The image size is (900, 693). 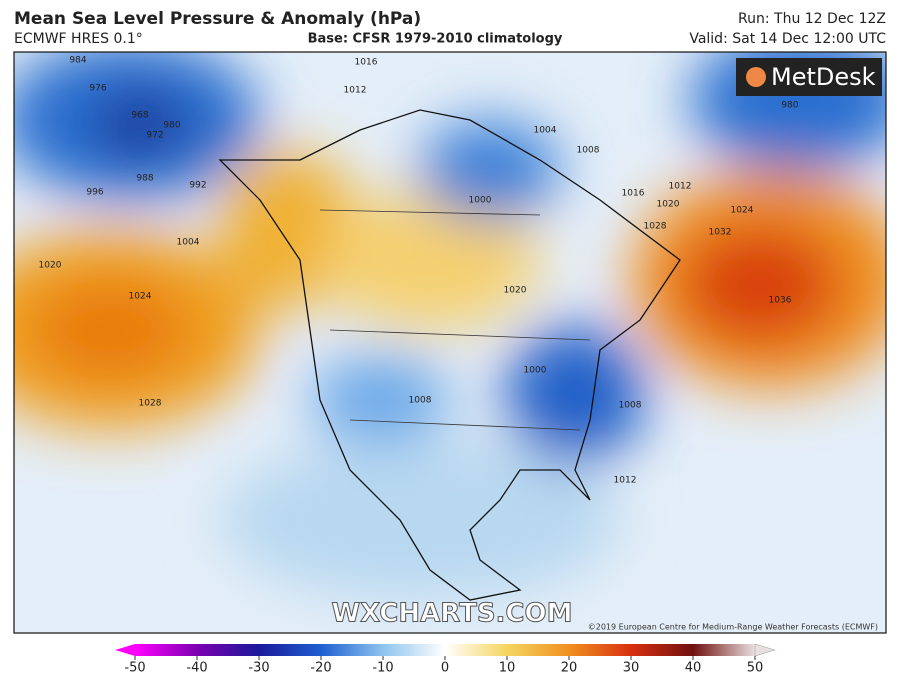 I want to click on colorbar-high-end, so click(x=765, y=650).